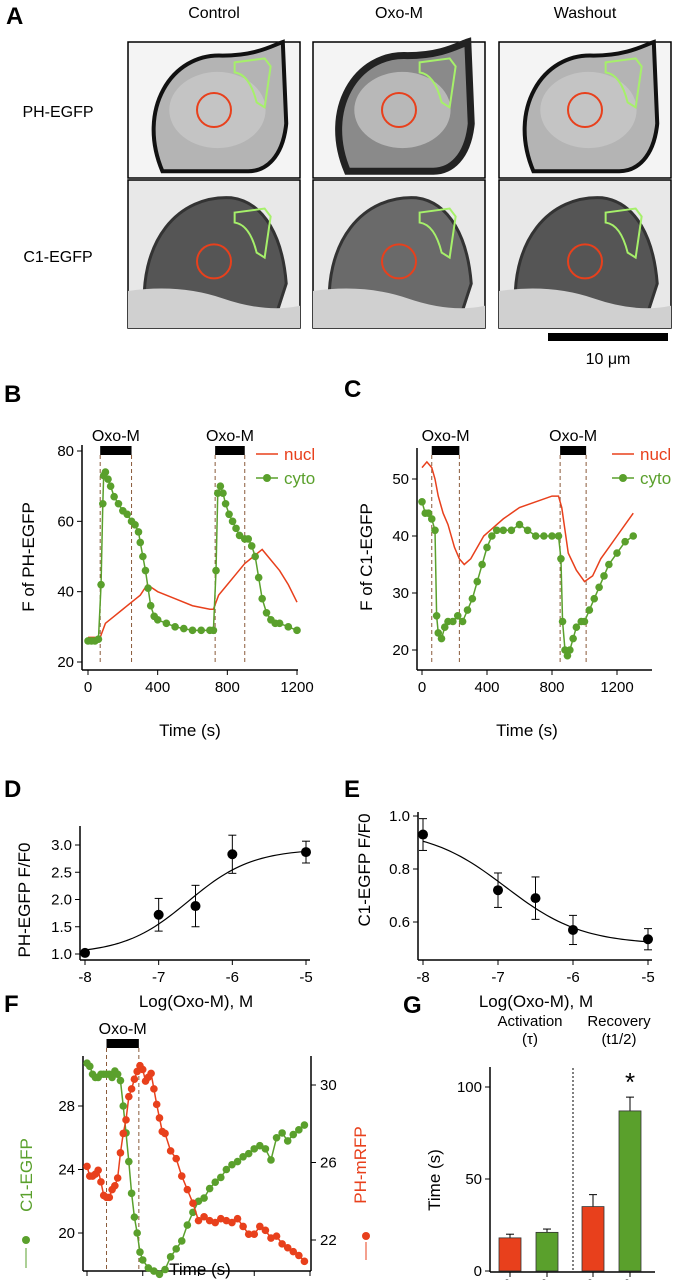 The width and height of the screenshot is (680, 1280). Describe the element at coordinates (399, 816) in the screenshot. I see `e-y-tick-label: 1.0` at that location.